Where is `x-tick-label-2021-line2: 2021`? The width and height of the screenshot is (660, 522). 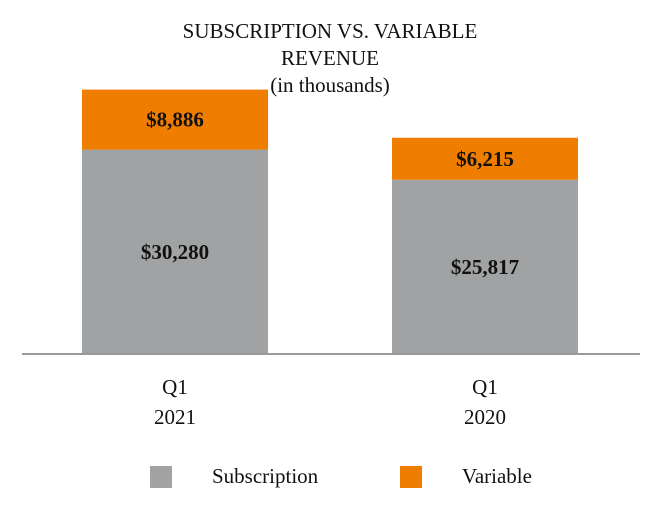 x-tick-label-2021-line2: 2021 is located at coordinates (175, 417).